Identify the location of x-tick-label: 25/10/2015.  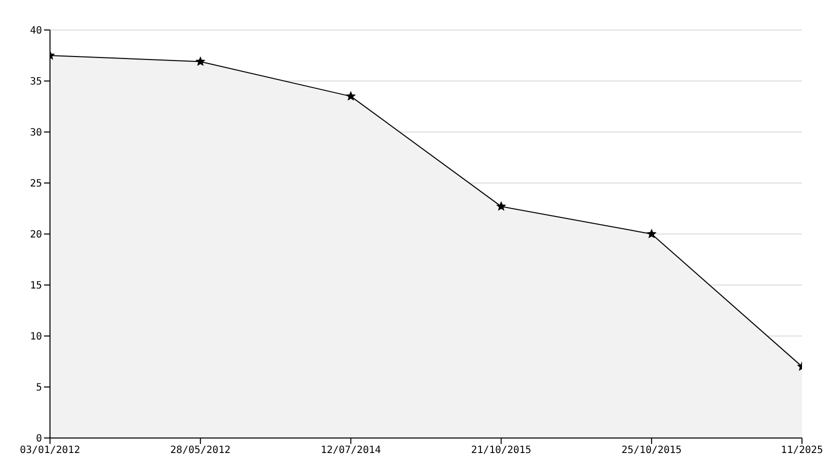
(651, 450).